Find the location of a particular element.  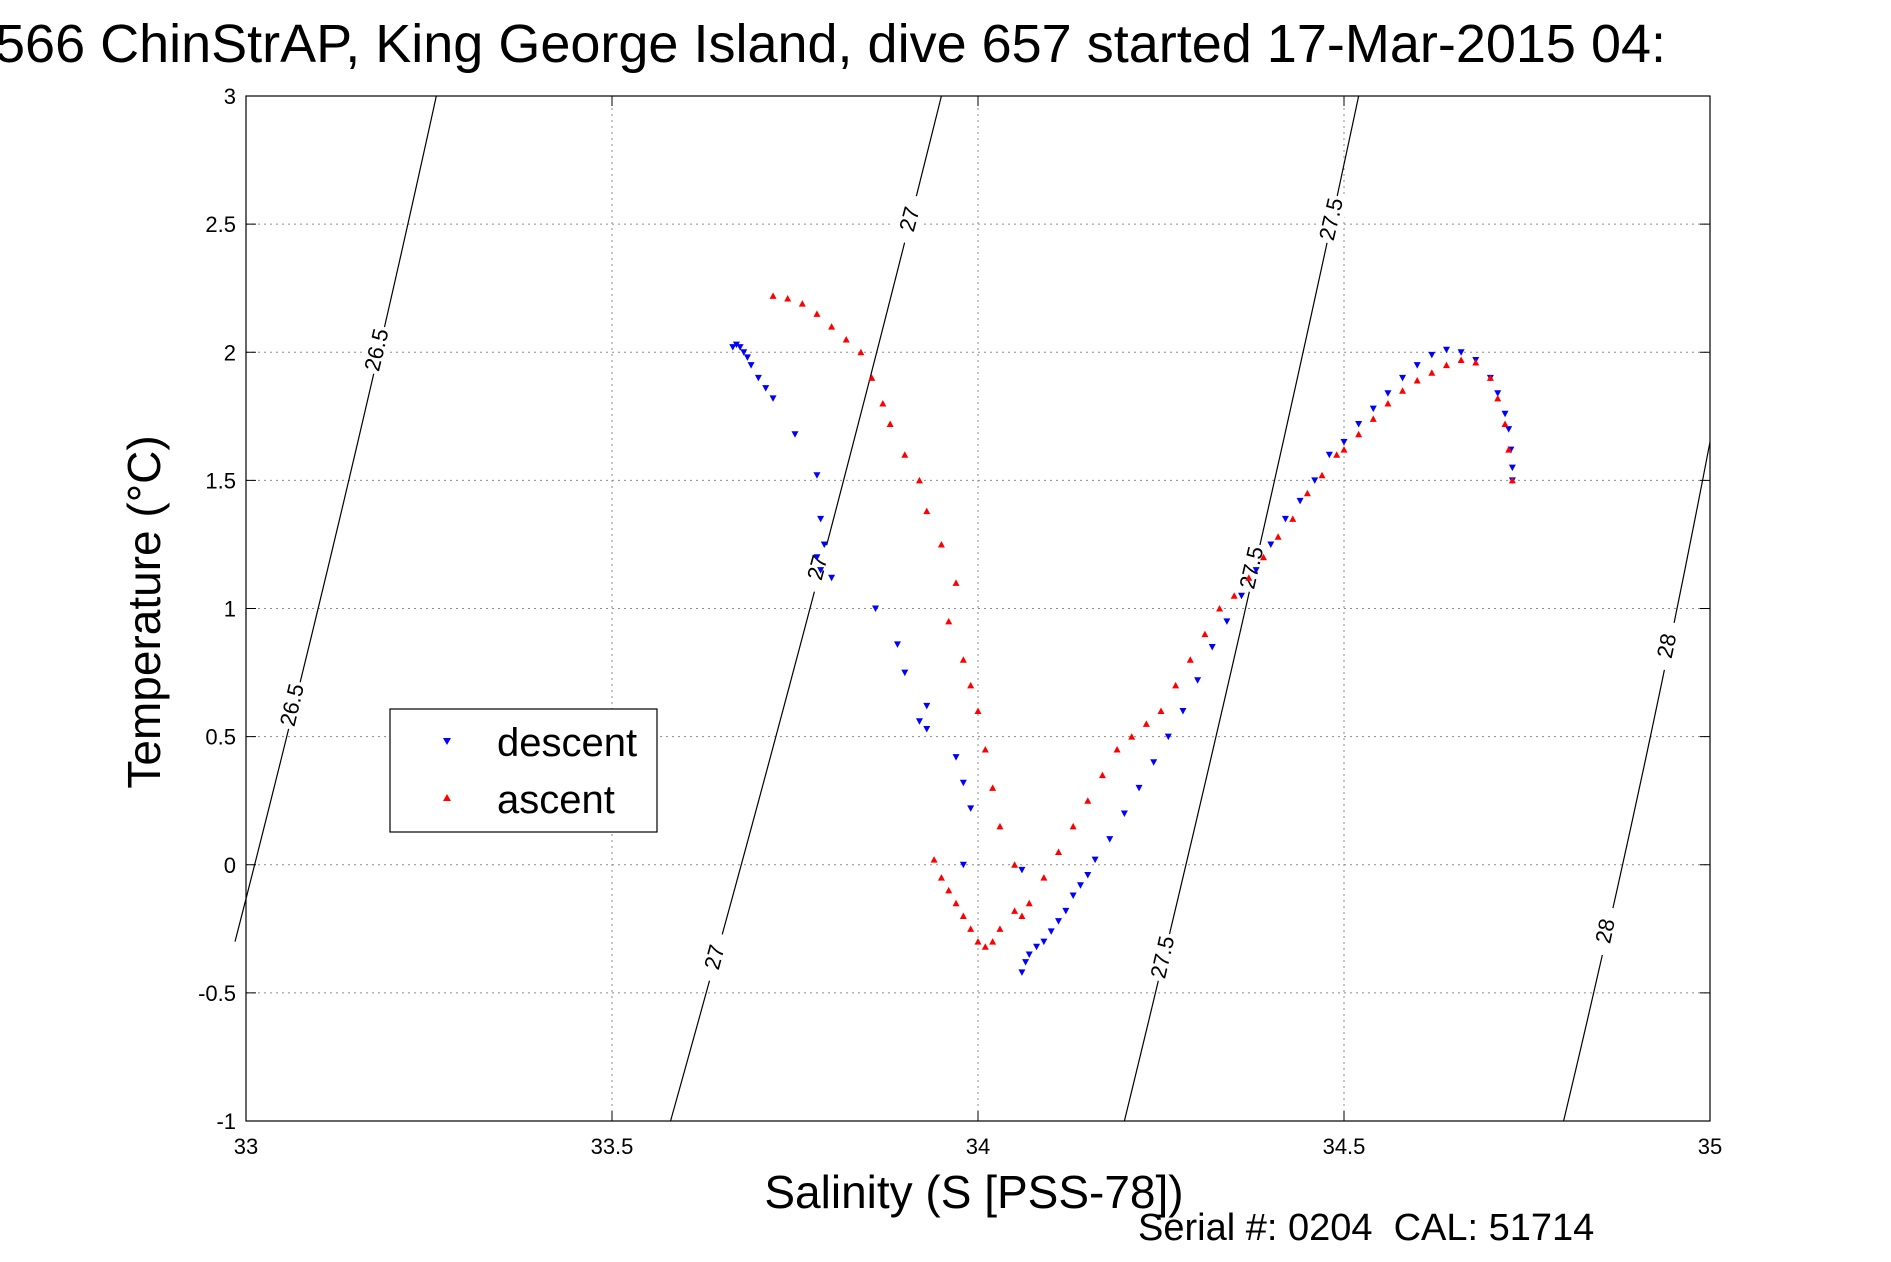

y-tick-label: 0.5 is located at coordinates (220, 737).